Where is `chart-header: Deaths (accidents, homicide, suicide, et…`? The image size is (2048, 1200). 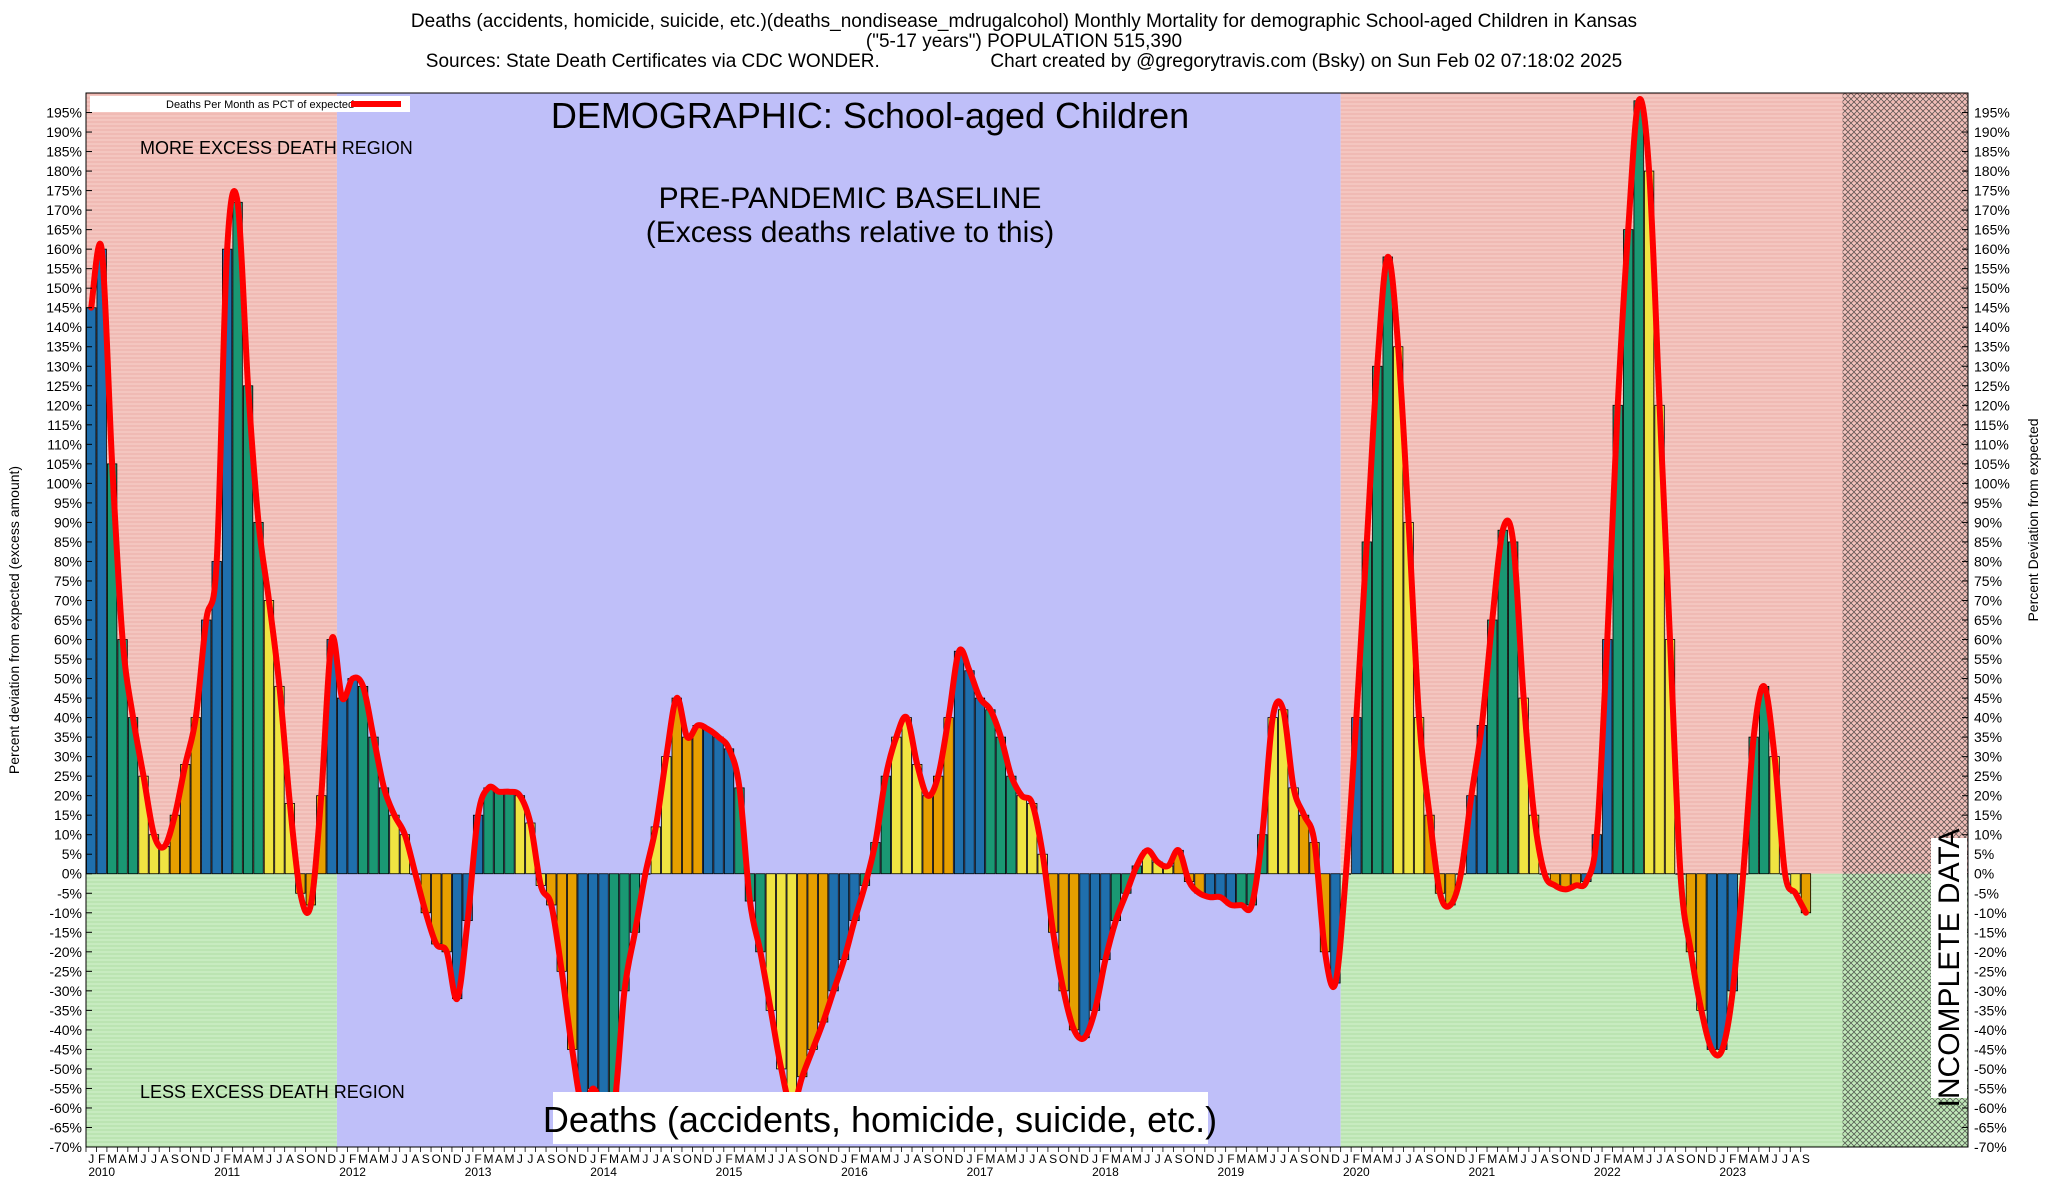
chart-header: Deaths (accidents, homicide, suicide, et… is located at coordinates (1024, 36).